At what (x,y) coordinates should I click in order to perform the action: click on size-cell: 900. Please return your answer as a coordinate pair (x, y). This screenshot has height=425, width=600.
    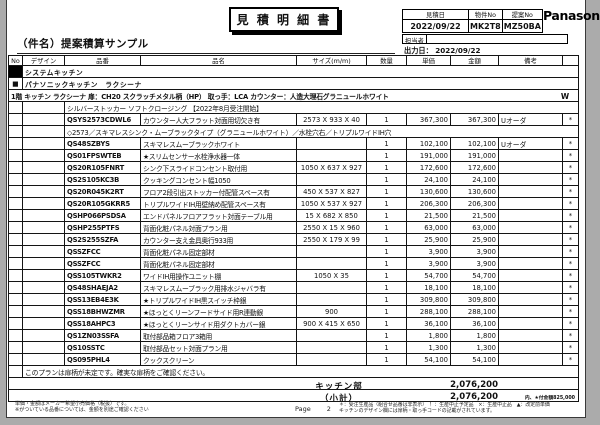
    Looking at the image, I should click on (331, 311).